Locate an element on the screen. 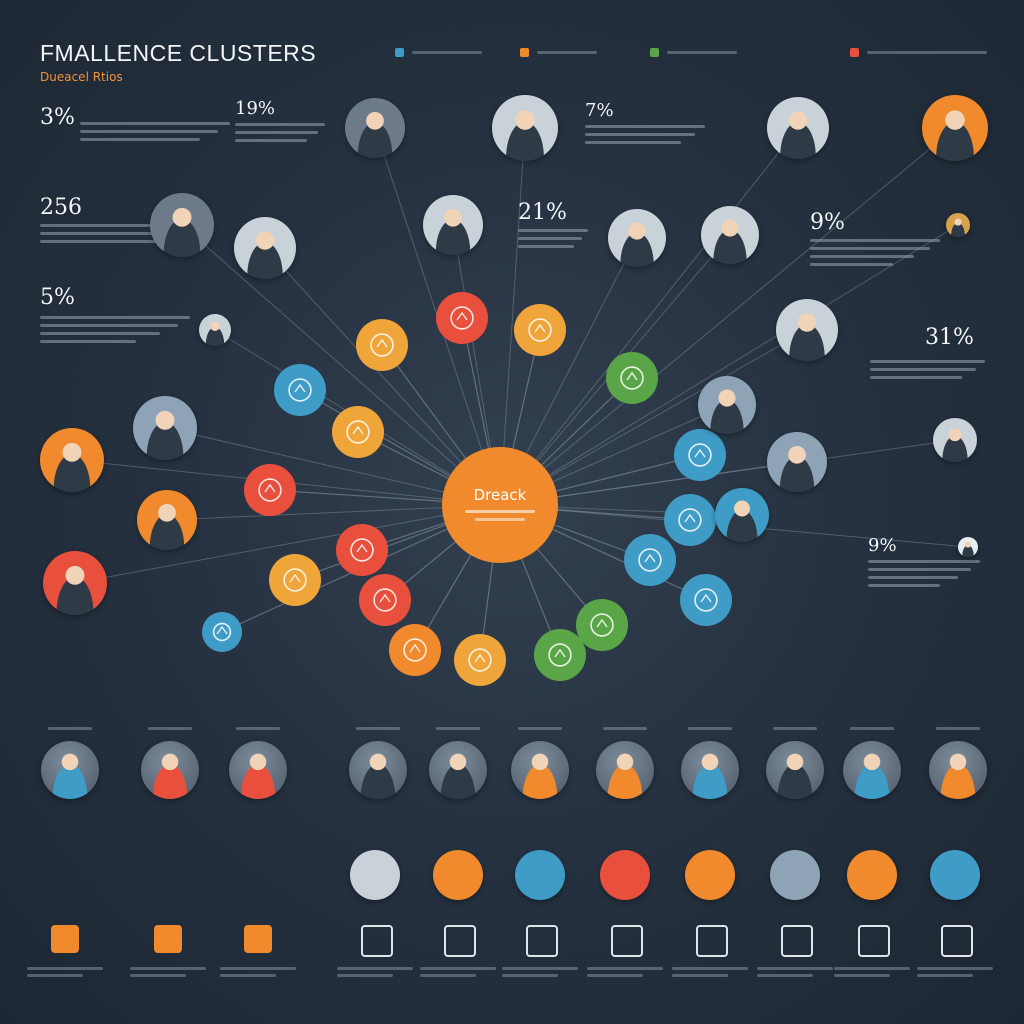 The image size is (1024, 1024). stat-block: 5% is located at coordinates (115, 316).